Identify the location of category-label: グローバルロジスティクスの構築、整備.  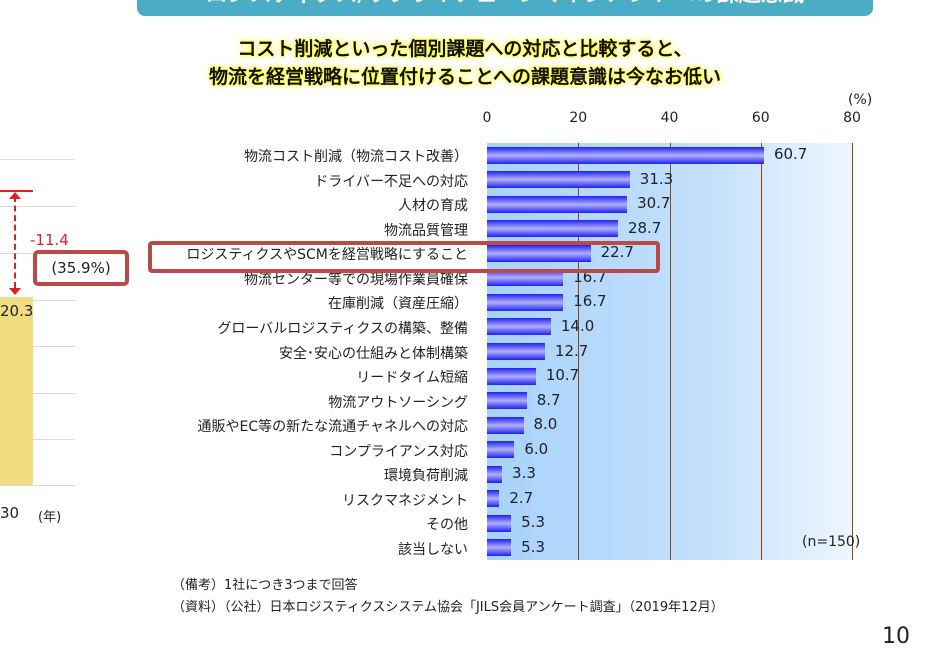
(342, 328).